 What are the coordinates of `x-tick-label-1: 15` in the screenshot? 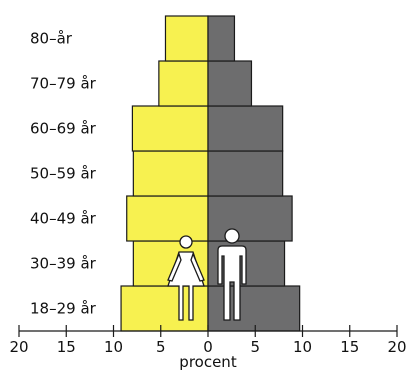 It's located at (66, 347).